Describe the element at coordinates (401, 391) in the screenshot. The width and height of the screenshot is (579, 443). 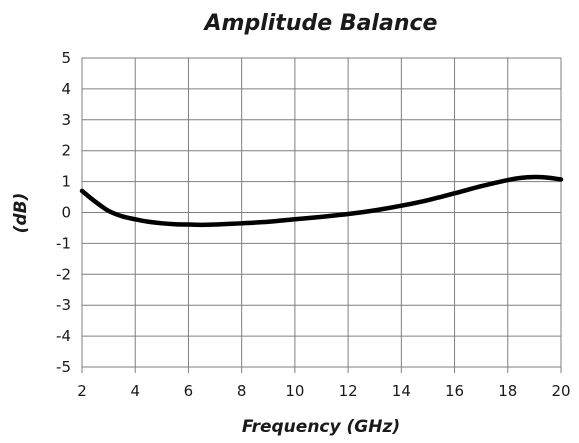
I see `x-tick-label: 14` at that location.